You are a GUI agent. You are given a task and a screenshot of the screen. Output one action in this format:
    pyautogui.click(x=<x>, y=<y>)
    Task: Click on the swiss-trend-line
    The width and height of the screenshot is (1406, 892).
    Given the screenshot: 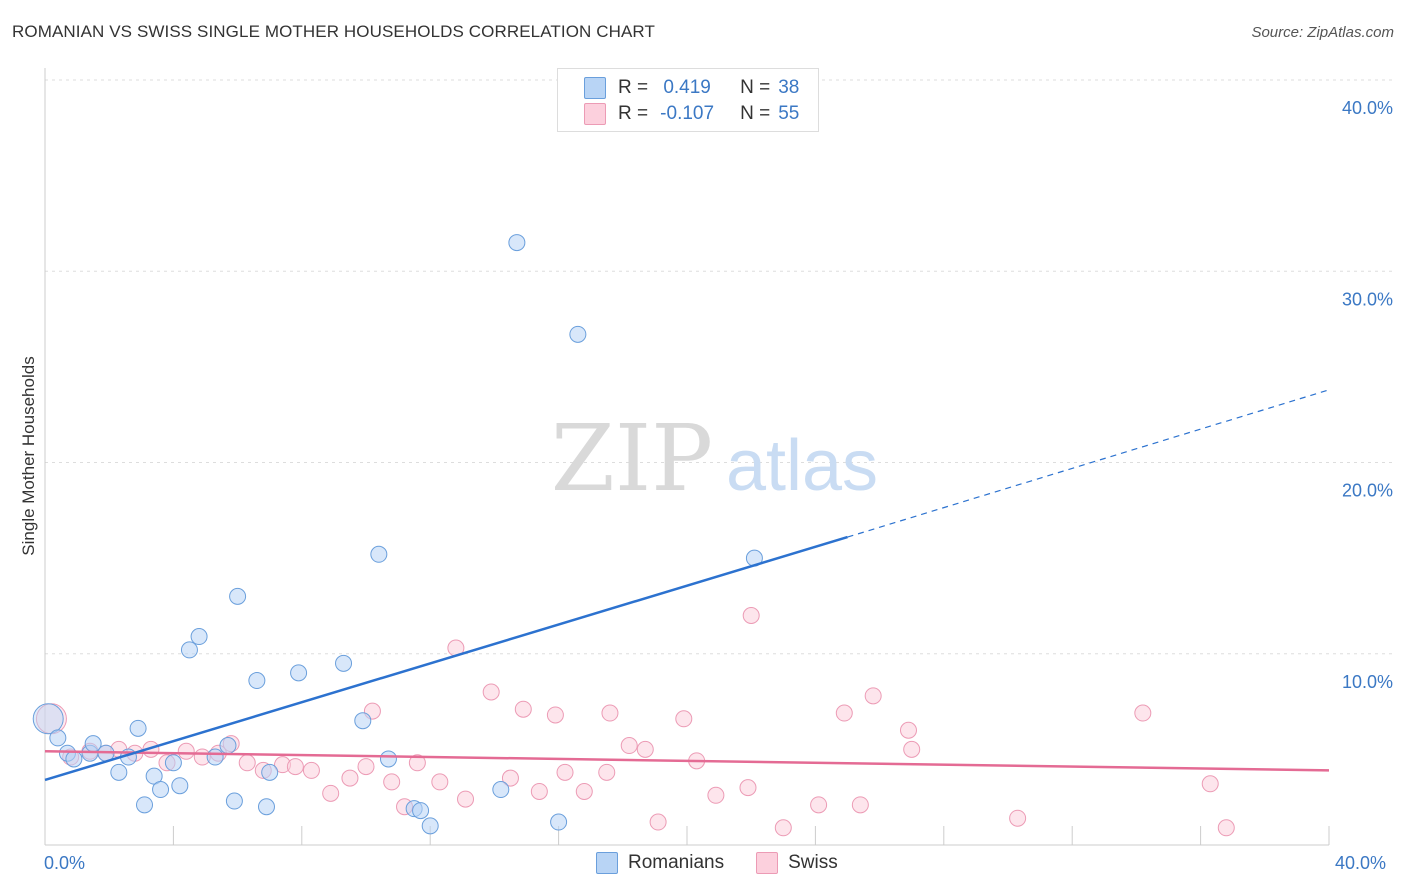 What is the action you would take?
    pyautogui.click(x=687, y=761)
    